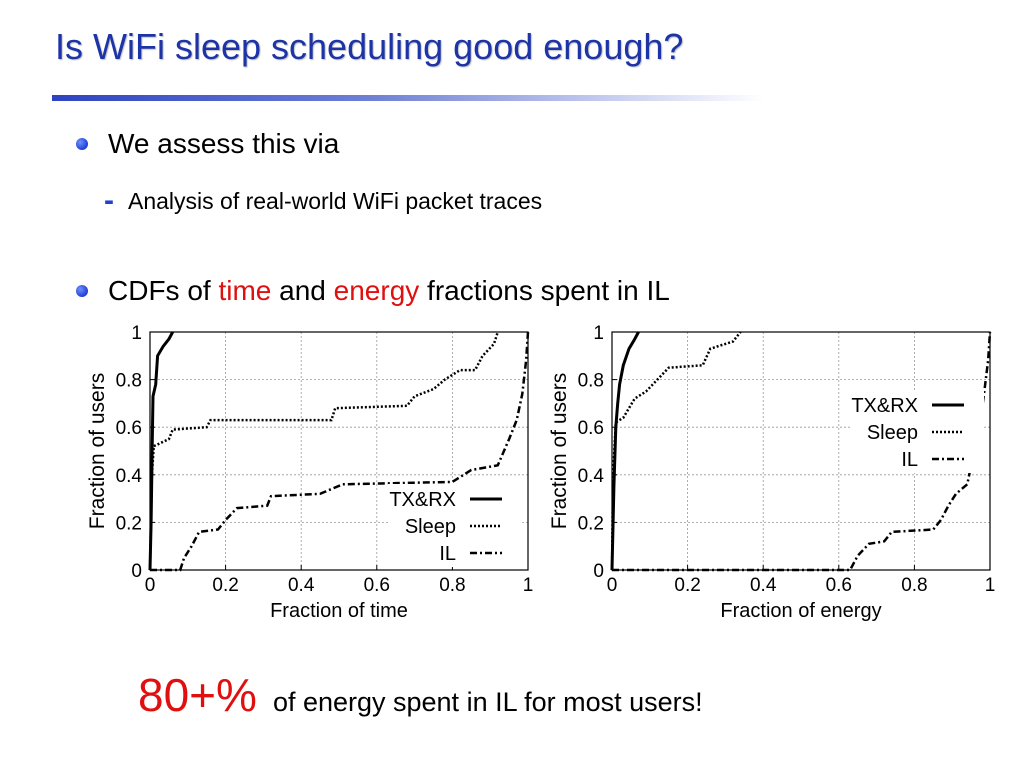 This screenshot has width=1024, height=768. I want to click on x-axis-label: Fraction of time, so click(339, 611).